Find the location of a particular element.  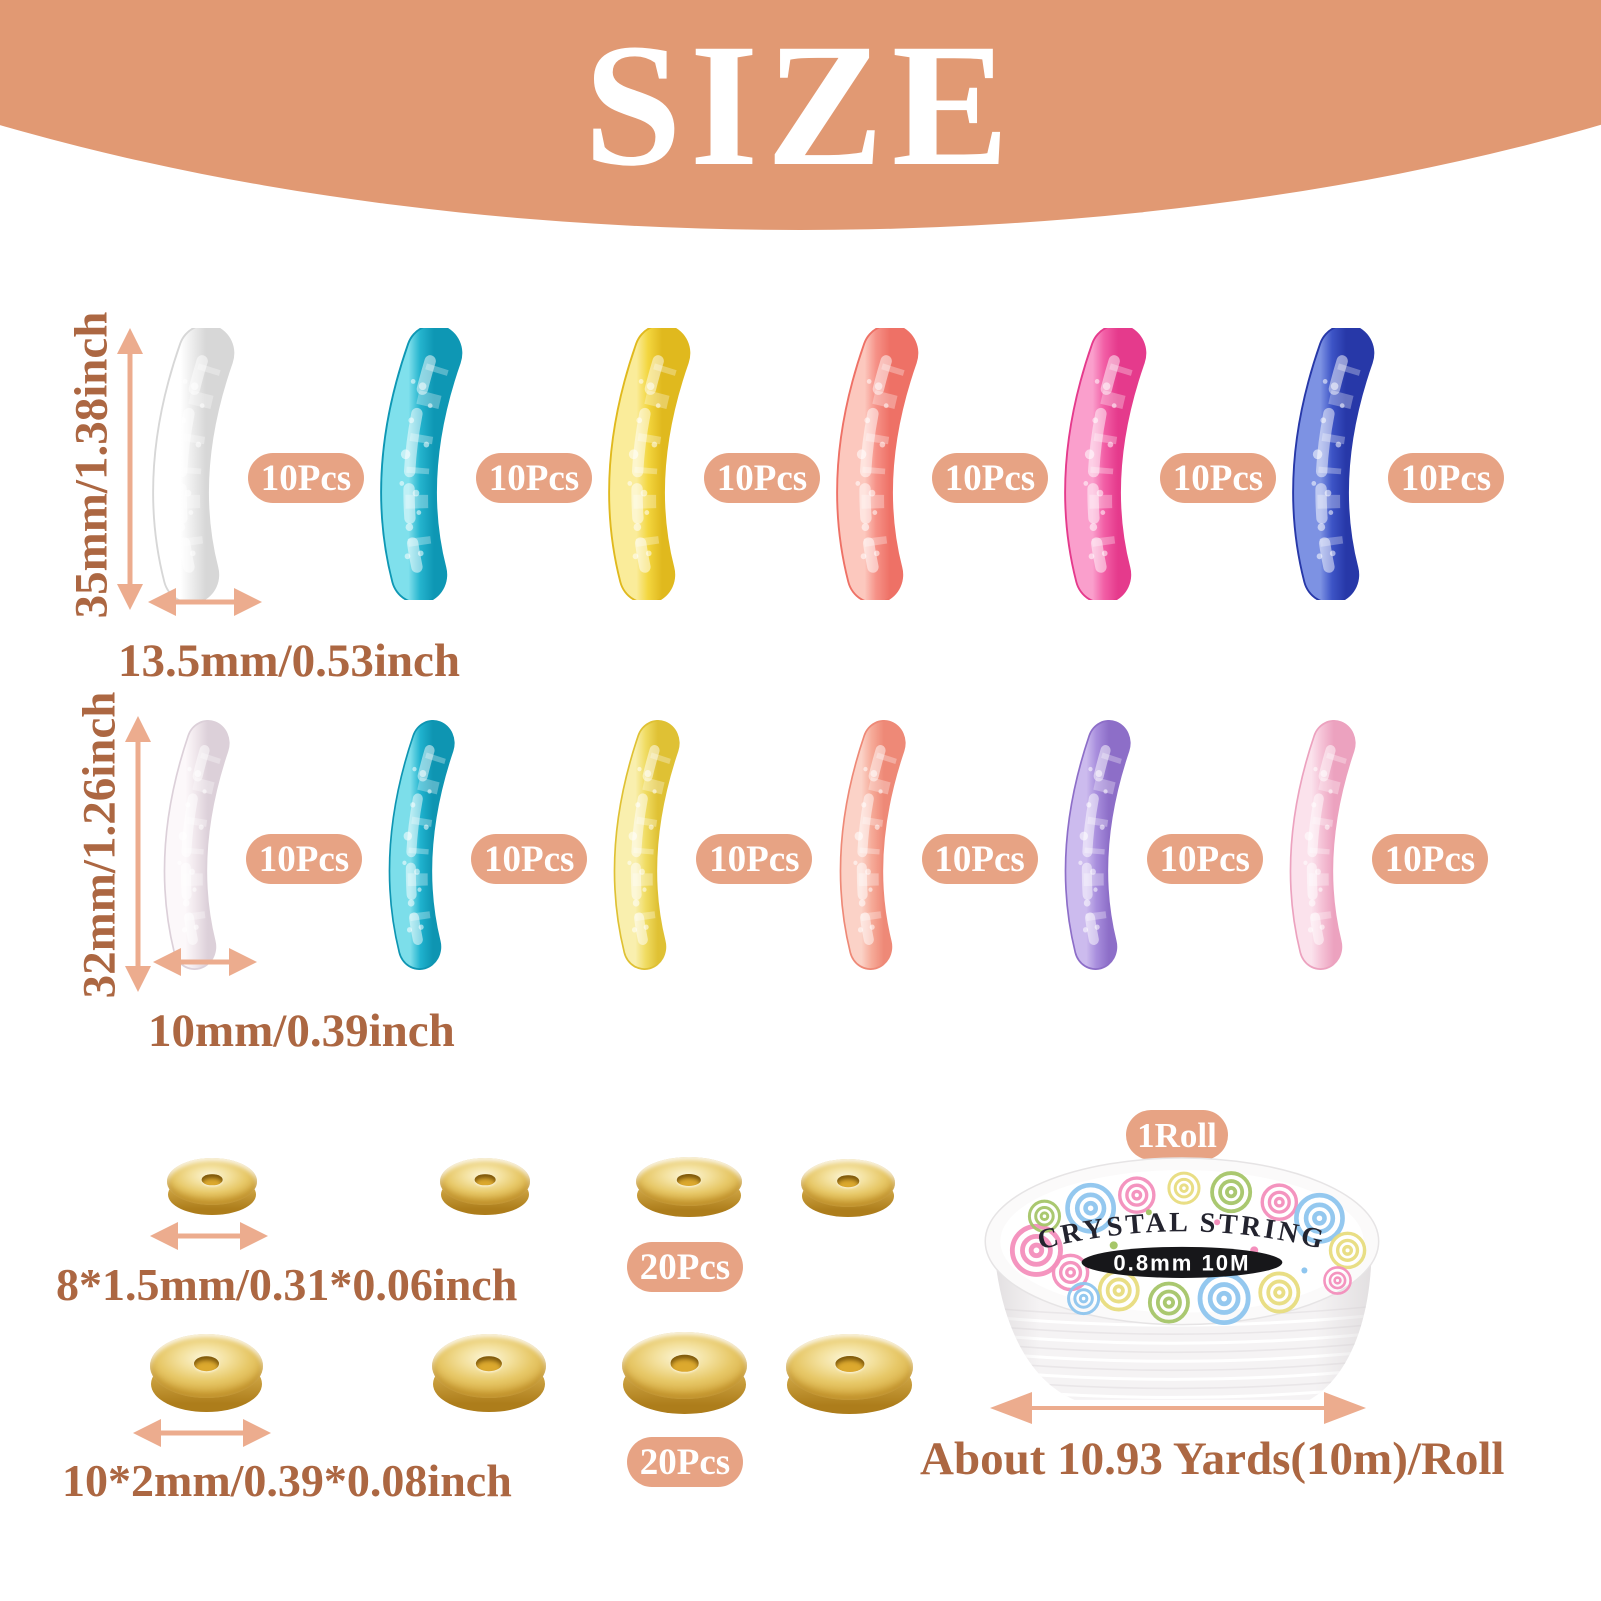

roll-count-badge: 1Roll is located at coordinates (1177, 1135).